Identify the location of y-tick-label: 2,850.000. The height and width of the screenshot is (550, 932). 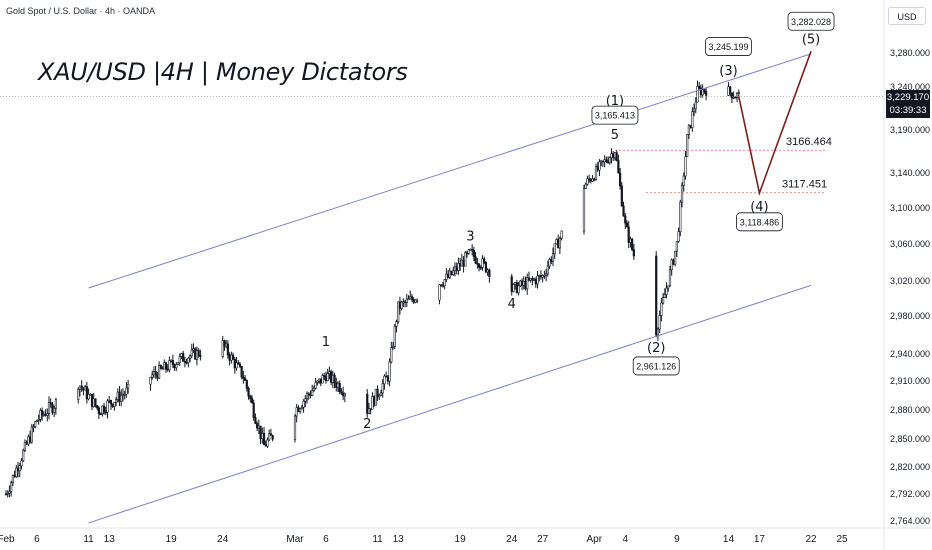
(910, 439).